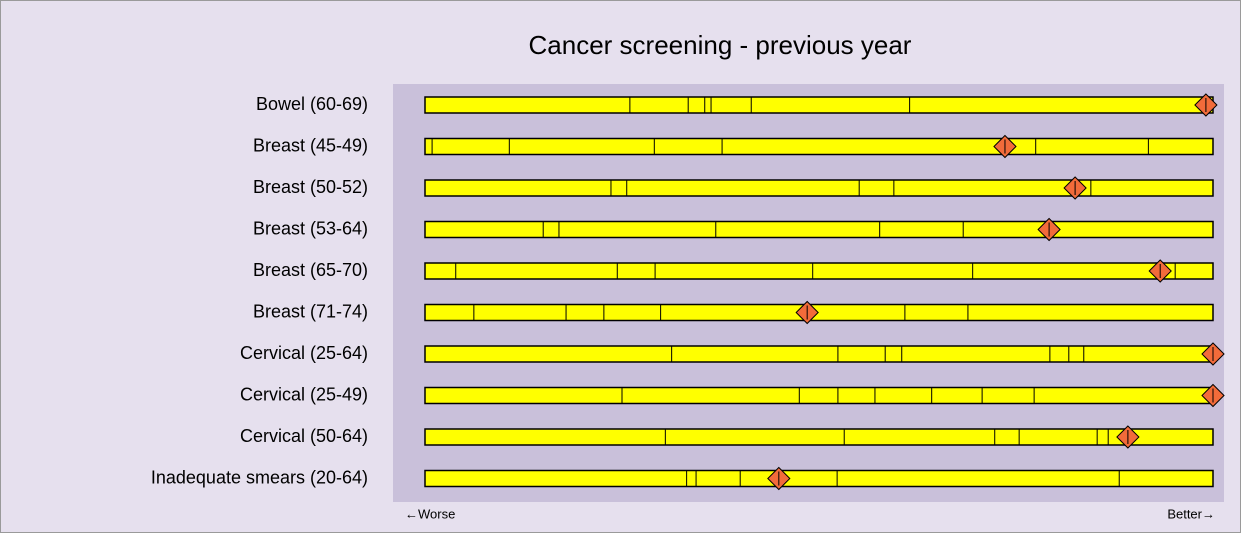  Describe the element at coordinates (304, 394) in the screenshot. I see `row-label: Cervical (25-49)` at that location.